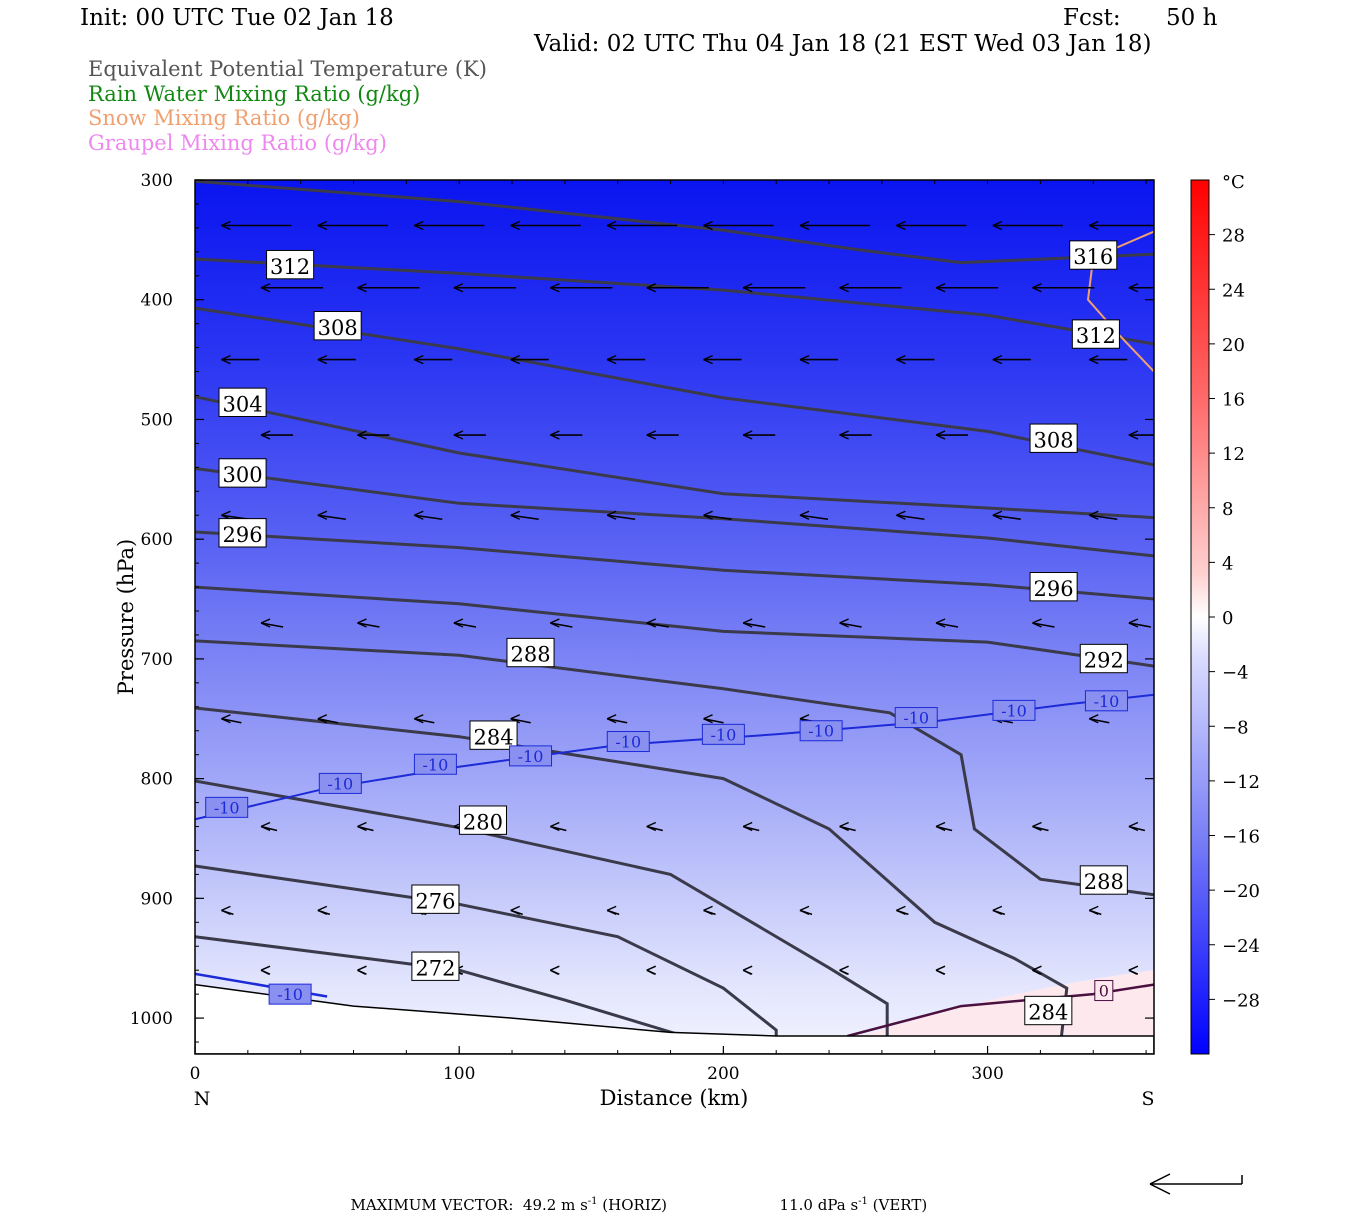 The width and height of the screenshot is (1350, 1214). I want to click on colorbar-tick-label: 28, so click(1233, 236).